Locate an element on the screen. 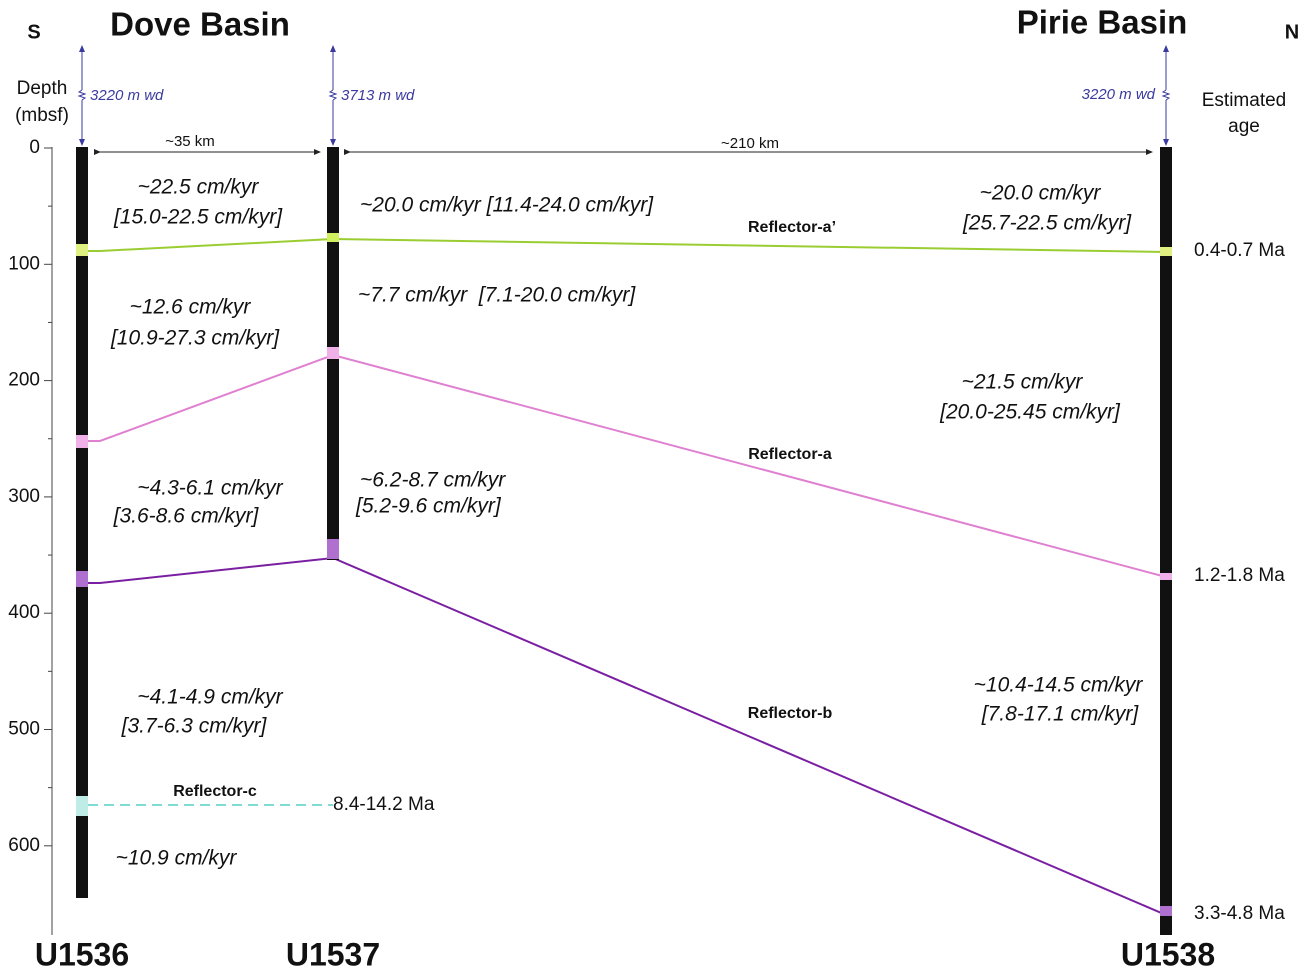 The width and height of the screenshot is (1315, 975). rate: [7.8-17.1 cm/kyr] is located at coordinates (1060, 714).